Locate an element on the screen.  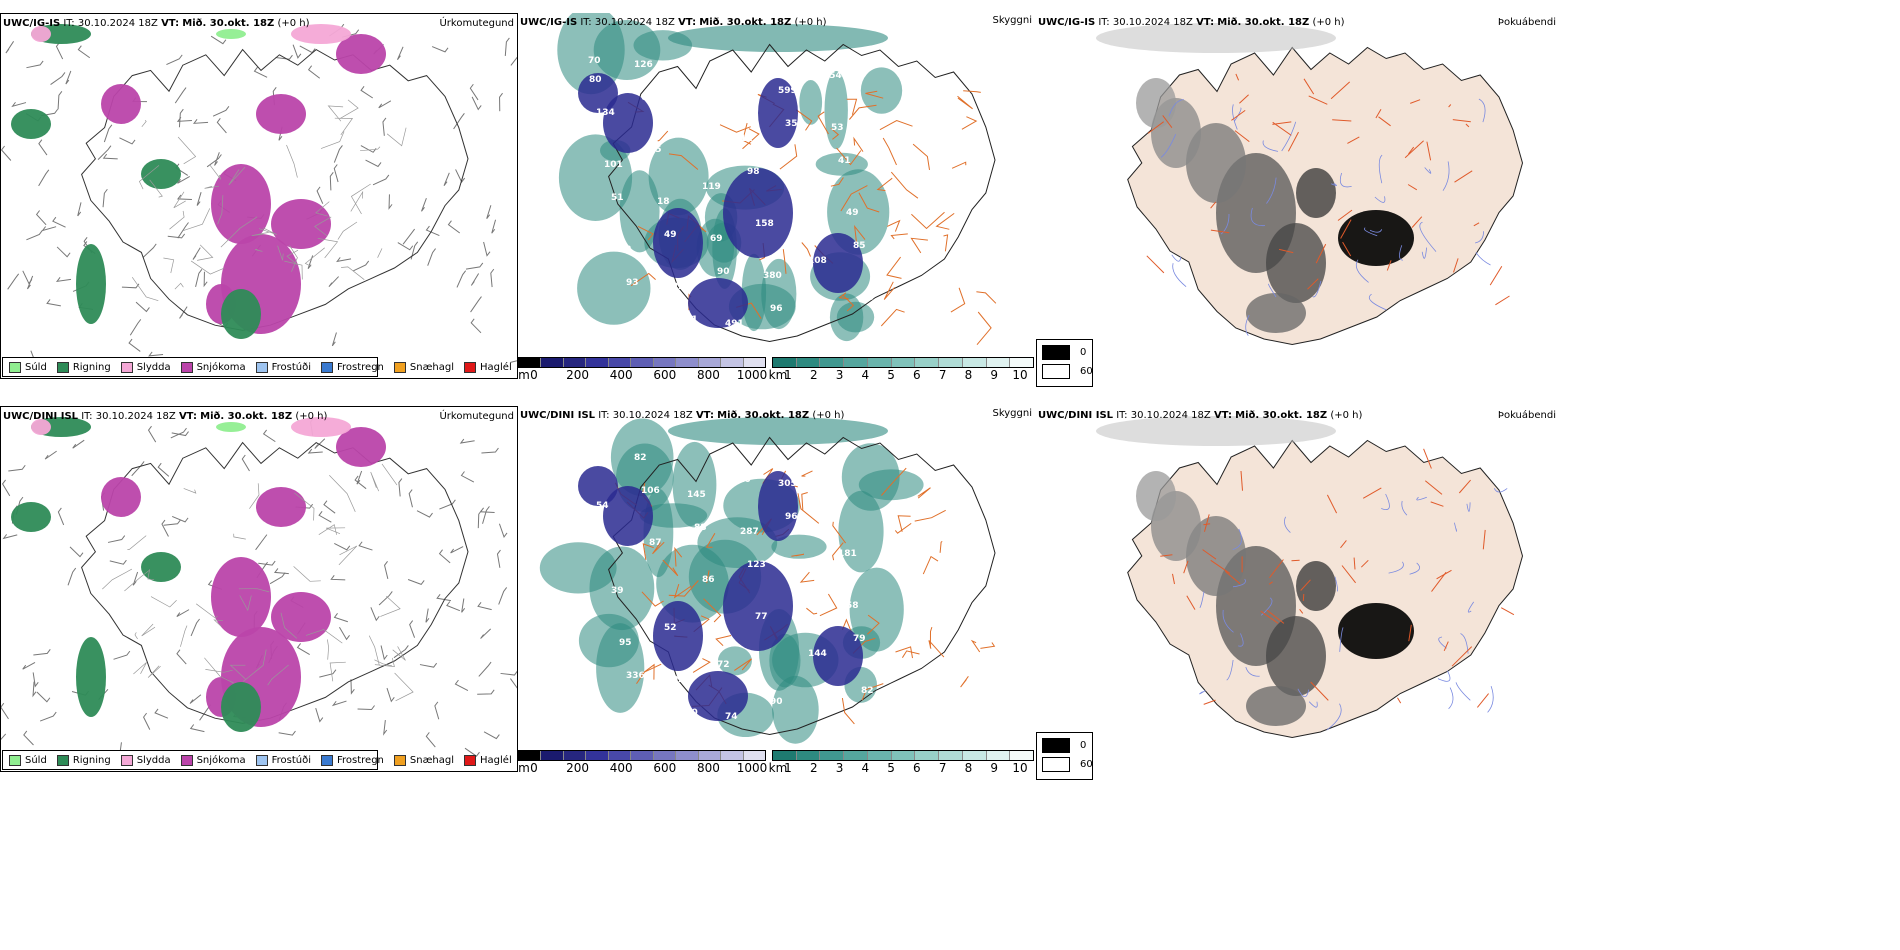
cloudbase-value-label: 54 is located at coordinates (602, 506).